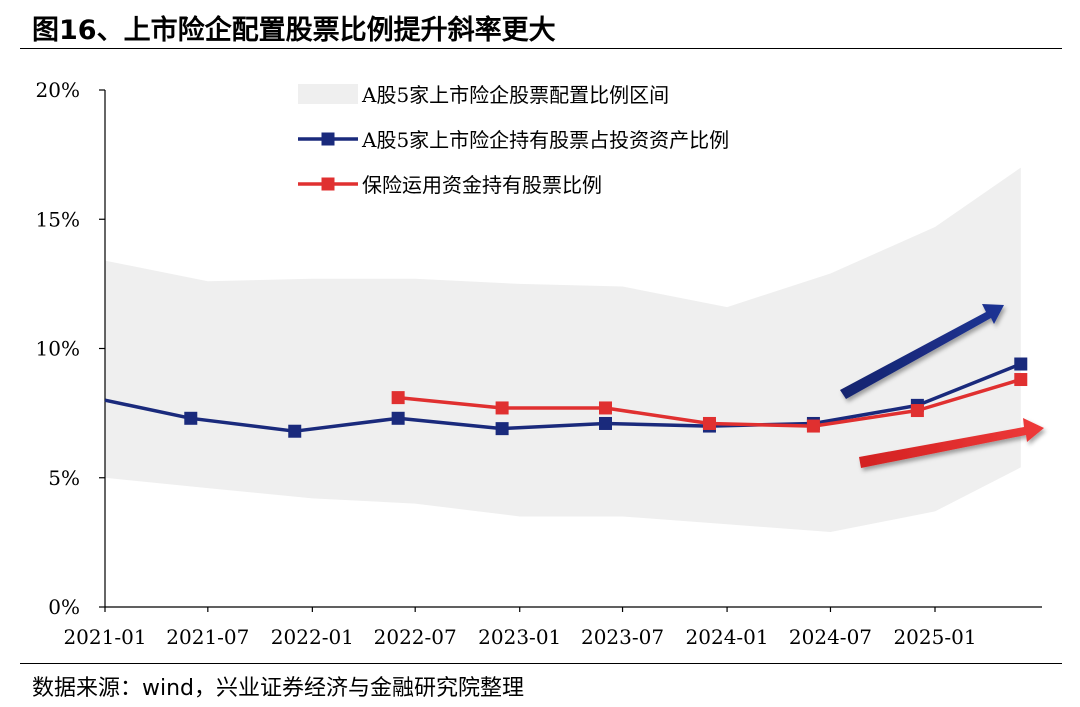 Image resolution: width=1080 pixels, height=707 pixels. What do you see at coordinates (482, 185) in the screenshot?
I see `legend-label-insurance-funds: 保险运用资金持有股票比例` at bounding box center [482, 185].